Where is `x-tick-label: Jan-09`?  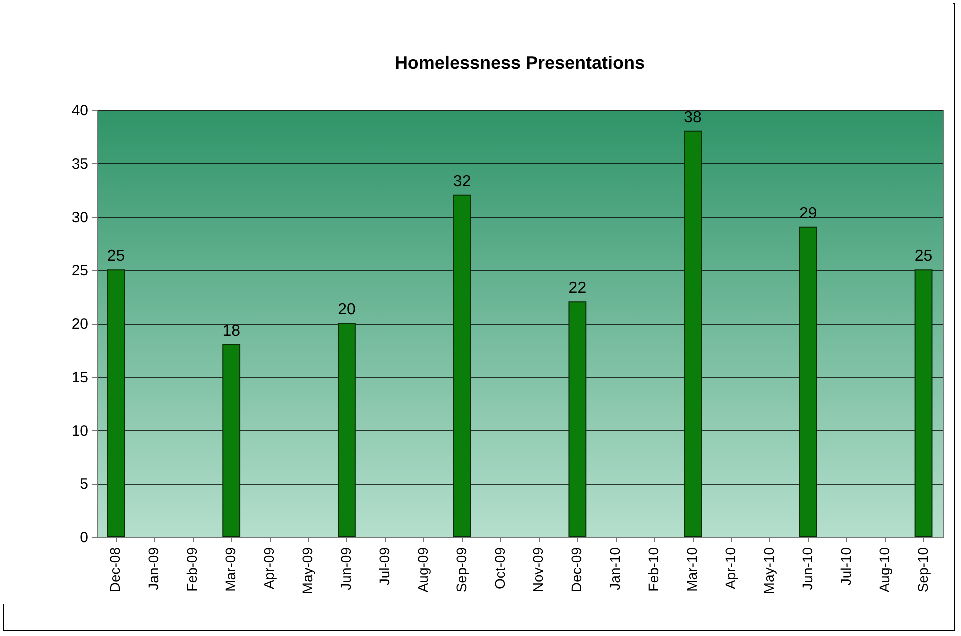 x-tick-label: Jan-09 is located at coordinates (154, 568).